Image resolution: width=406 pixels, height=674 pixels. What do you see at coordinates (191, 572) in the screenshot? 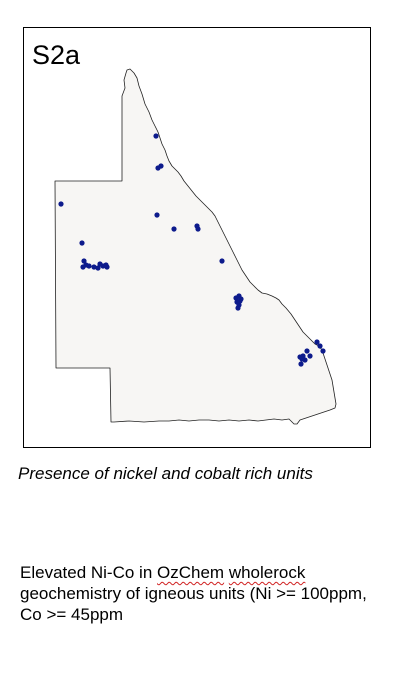
I see `spellcheck-word-ozchem: OzChem` at bounding box center [191, 572].